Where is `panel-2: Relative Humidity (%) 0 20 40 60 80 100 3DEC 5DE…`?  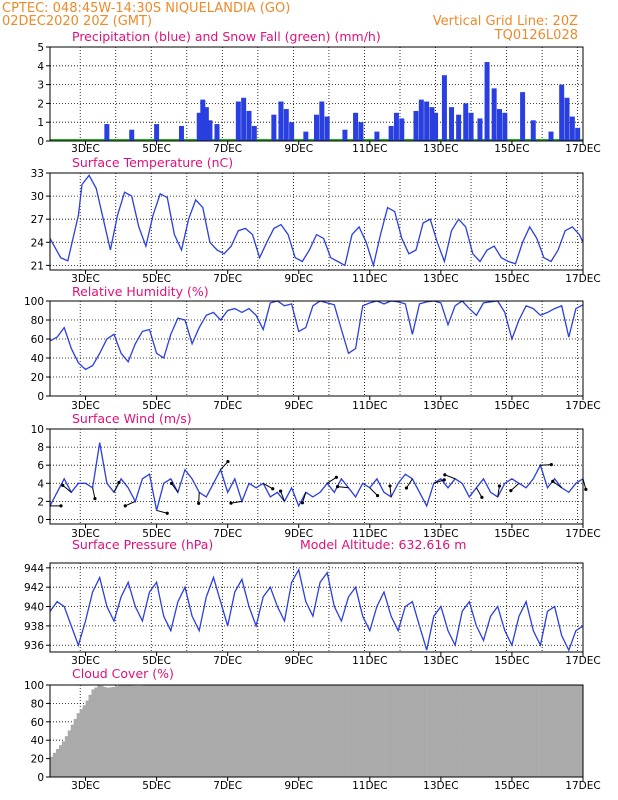 panel-2: Relative Humidity (%) 0 20 40 60 80 100 3DEC 5DE… is located at coordinates (312, 348).